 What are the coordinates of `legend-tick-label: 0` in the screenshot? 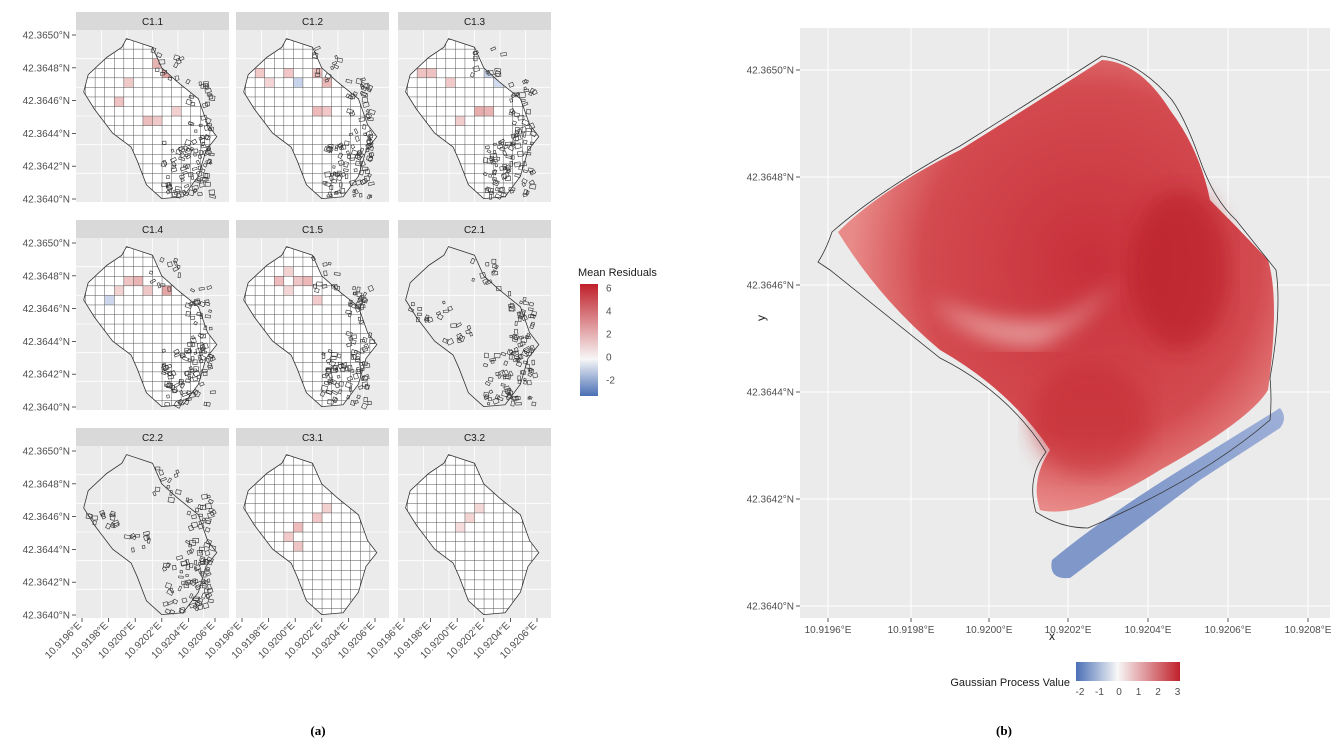 It's located at (609, 358).